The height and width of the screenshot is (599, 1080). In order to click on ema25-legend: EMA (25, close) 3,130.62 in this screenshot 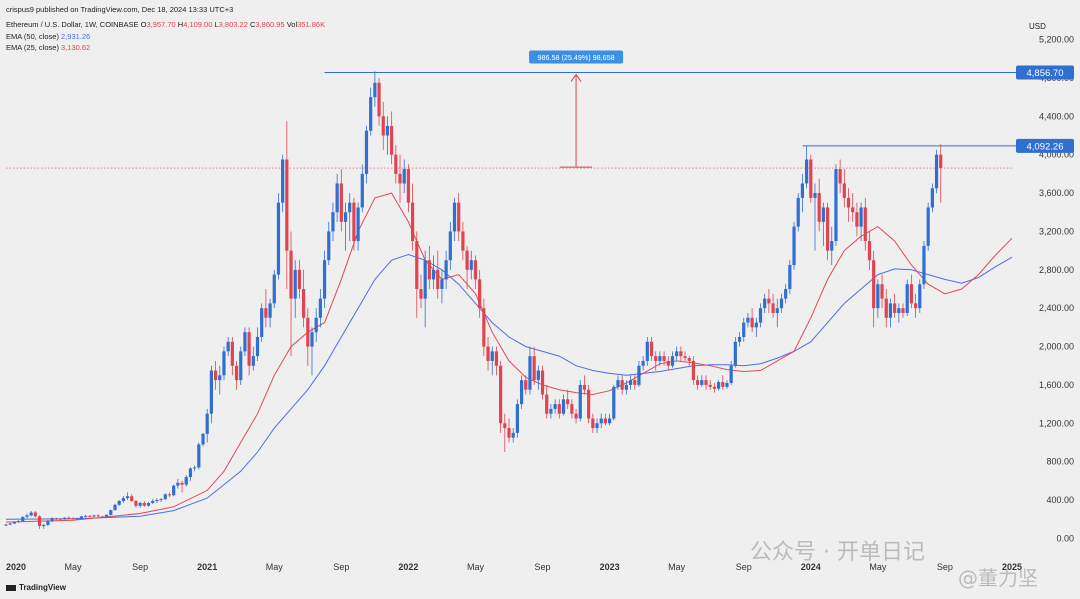, I will do `click(48, 47)`.